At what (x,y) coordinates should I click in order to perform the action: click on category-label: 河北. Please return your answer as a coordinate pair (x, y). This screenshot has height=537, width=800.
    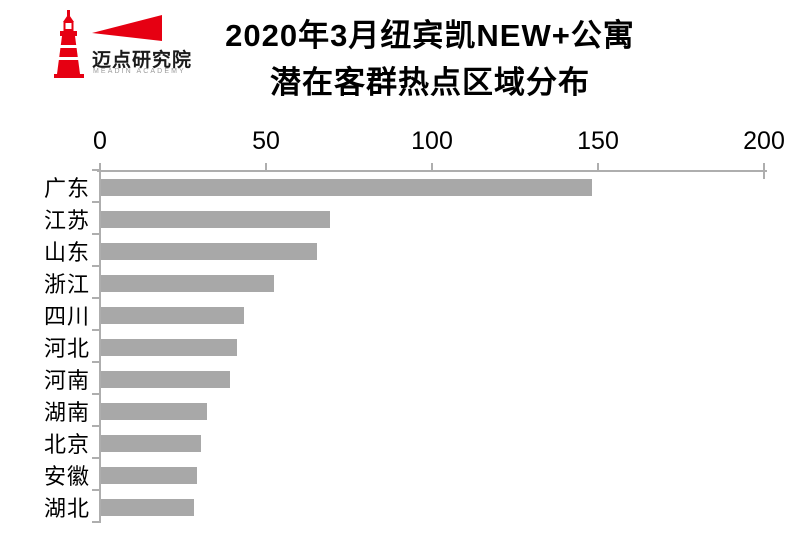
    Looking at the image, I should click on (66, 348).